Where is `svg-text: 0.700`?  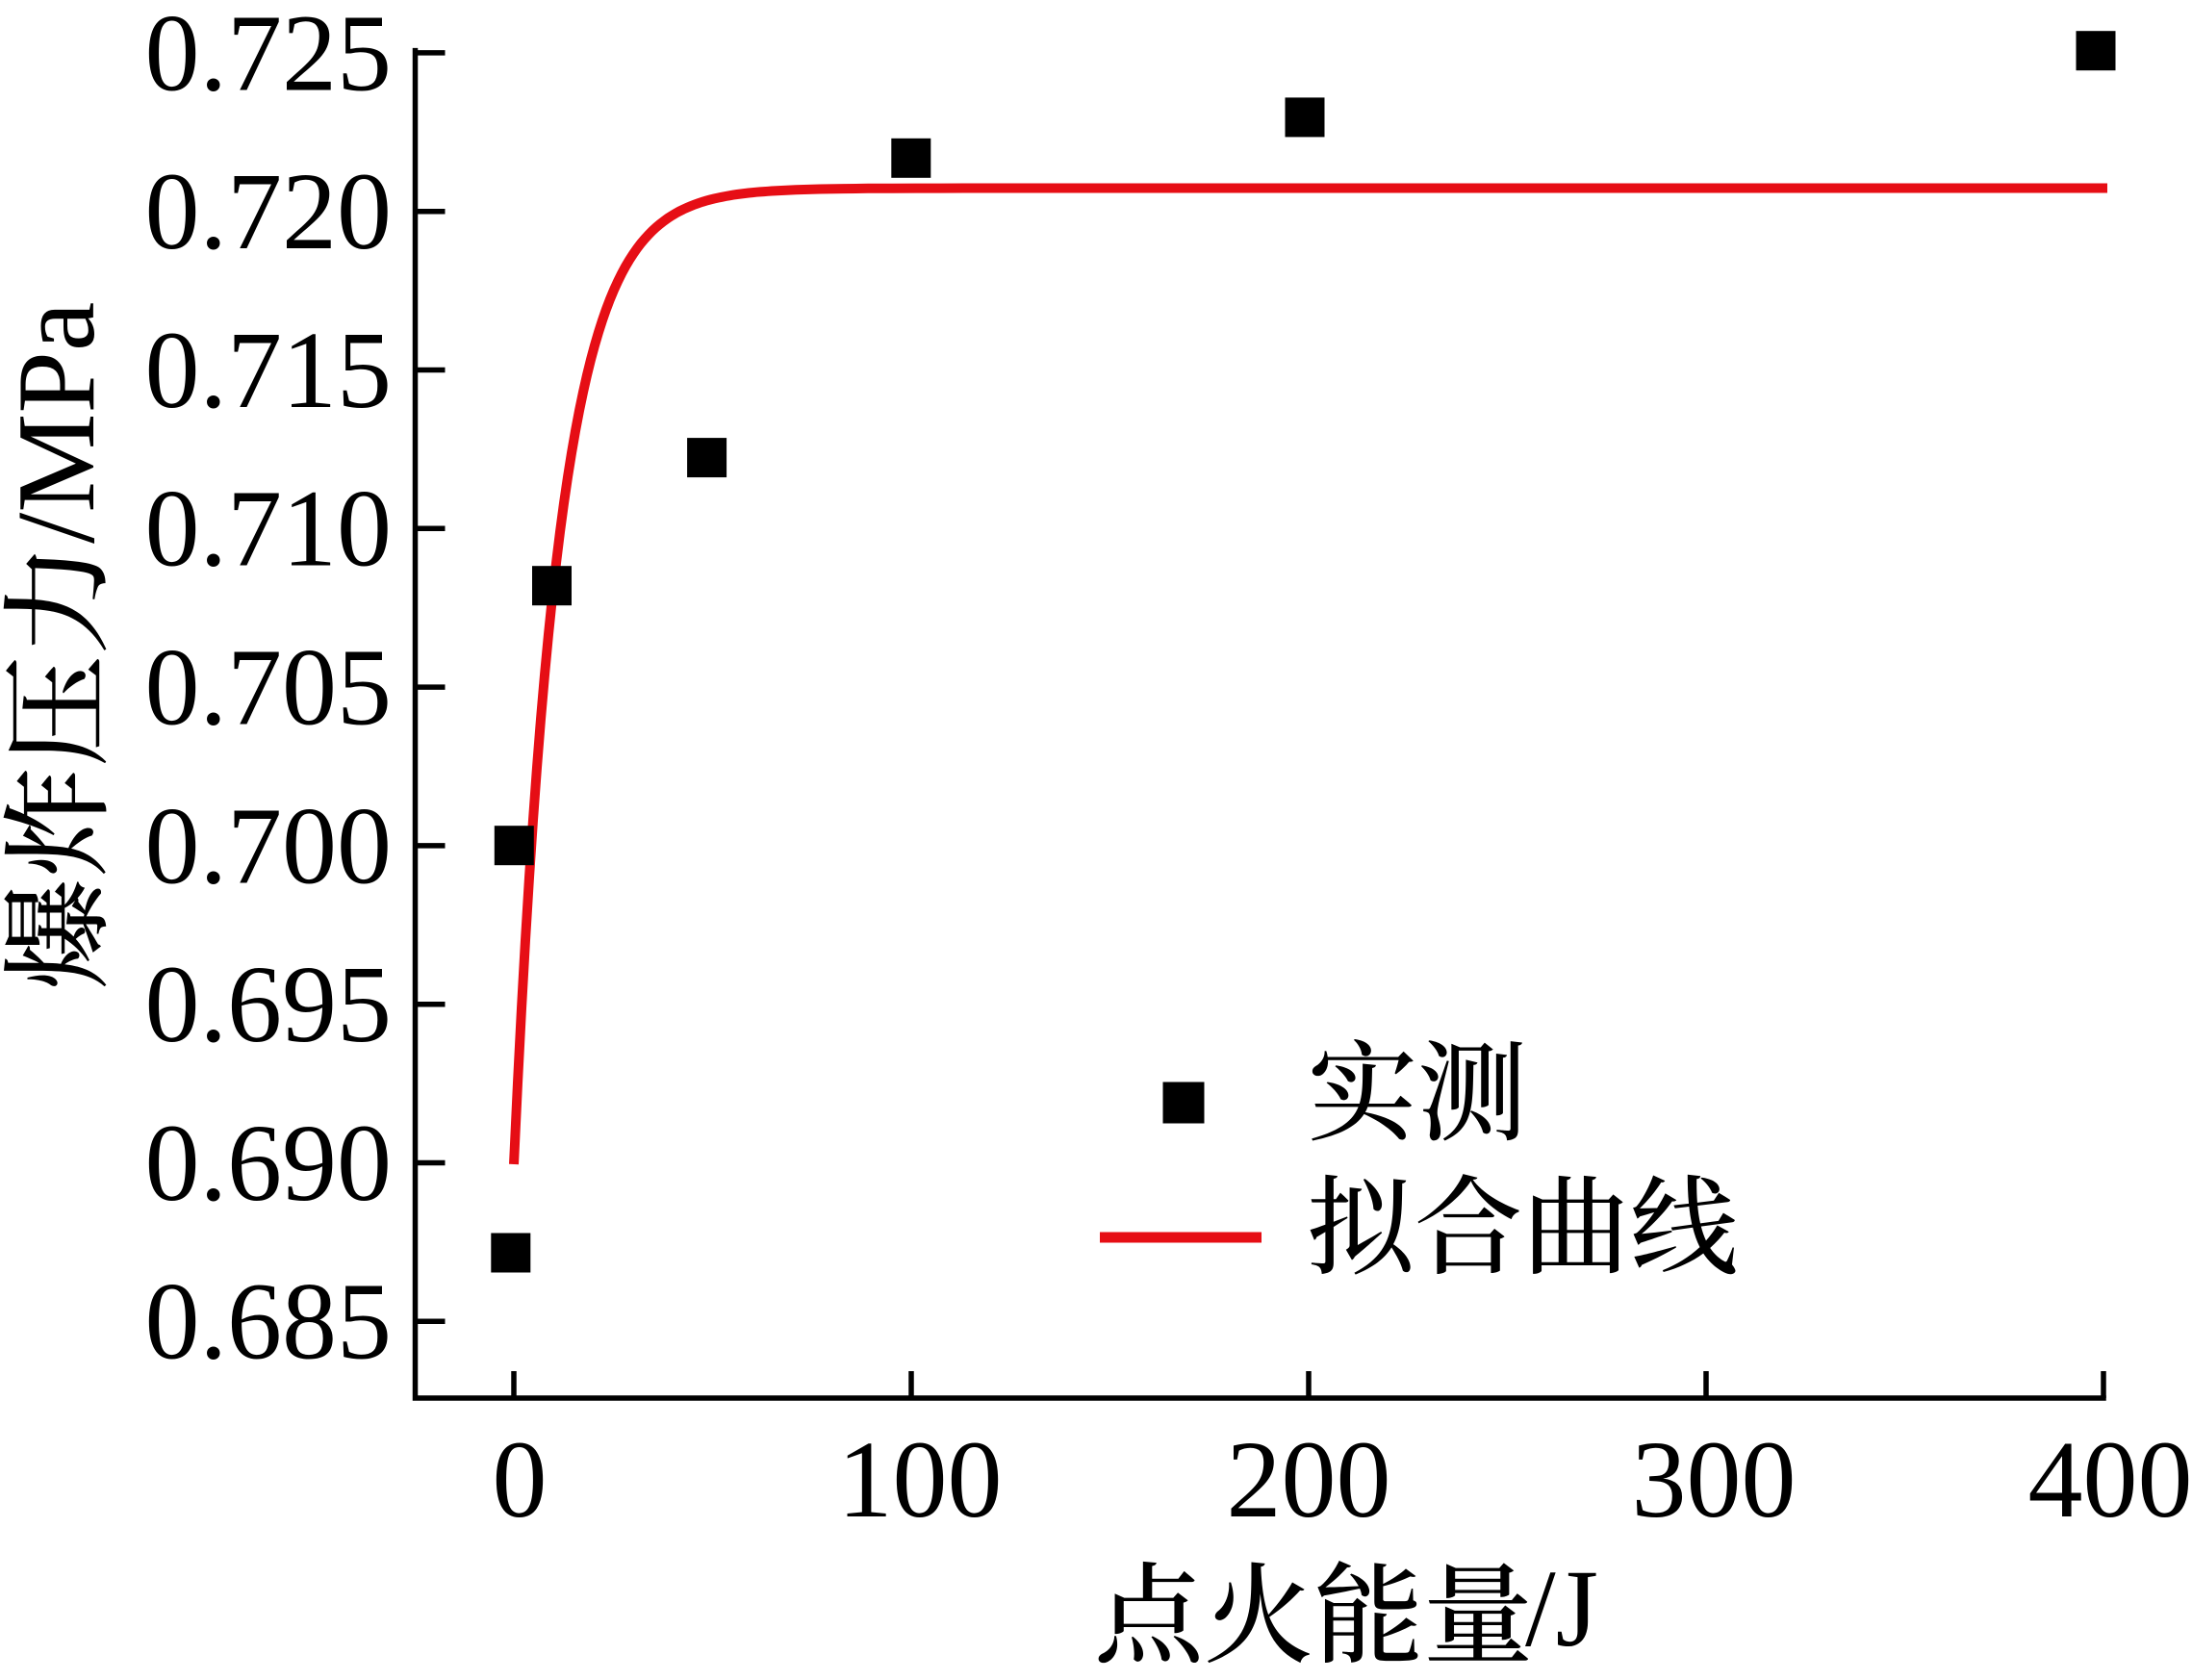
svg-text: 0.700 is located at coordinates (269, 845).